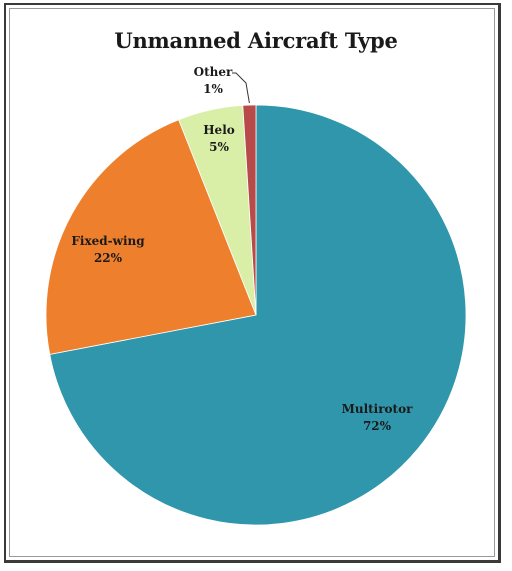 This screenshot has height=571, width=512. I want to click on data-label-fixed-wing: Fixed-wing, so click(108, 241).